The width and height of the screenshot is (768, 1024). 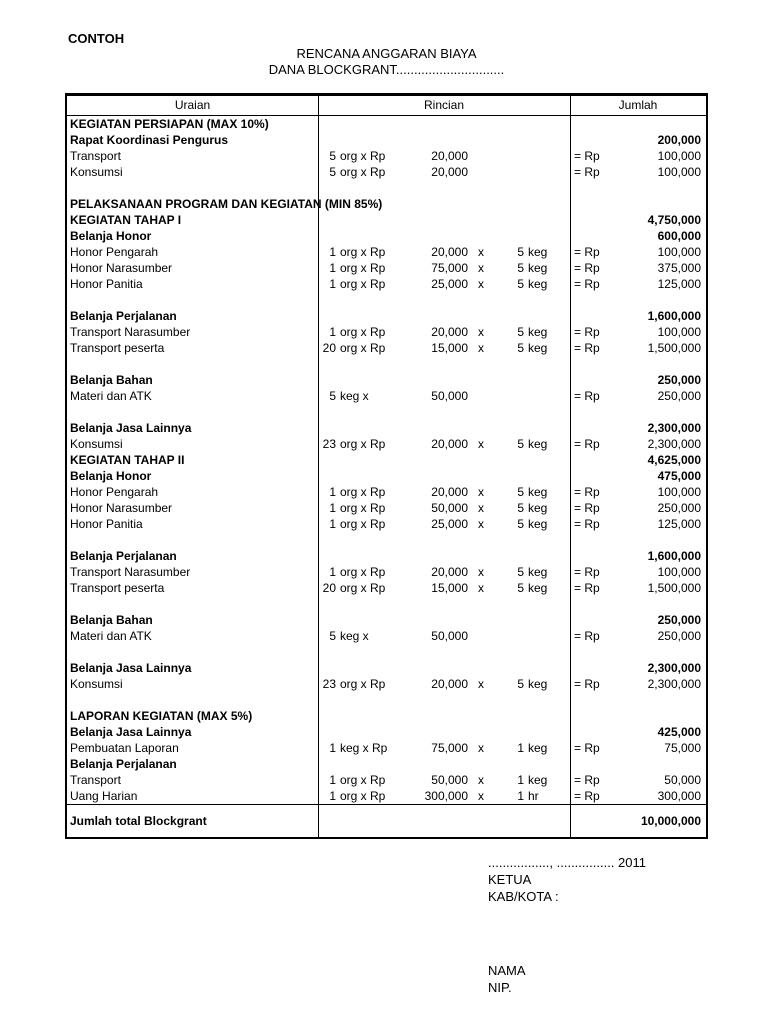 I want to click on table-row-section: LAPORAN KEGIATAN (MAX 5%), so click(x=386, y=716).